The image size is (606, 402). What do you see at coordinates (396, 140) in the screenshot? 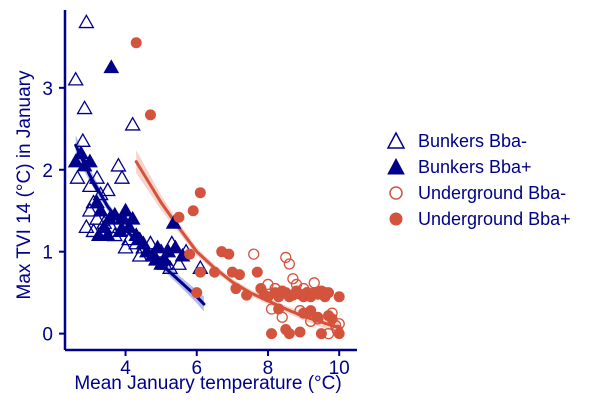
I see `open-triangle-icon` at bounding box center [396, 140].